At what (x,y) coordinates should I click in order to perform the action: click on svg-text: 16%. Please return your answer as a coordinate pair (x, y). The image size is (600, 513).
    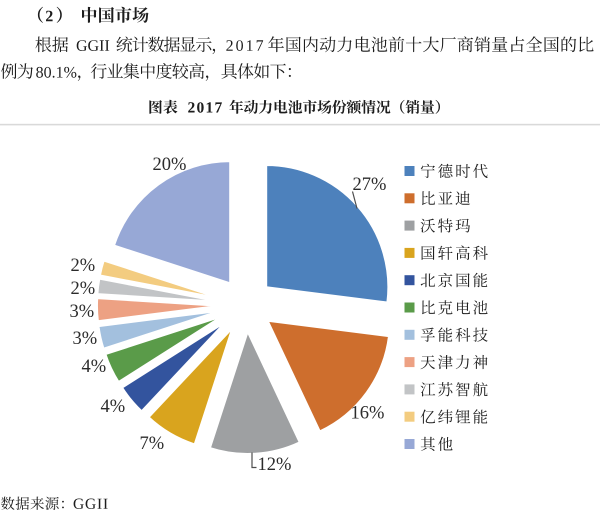
    Looking at the image, I should click on (368, 414).